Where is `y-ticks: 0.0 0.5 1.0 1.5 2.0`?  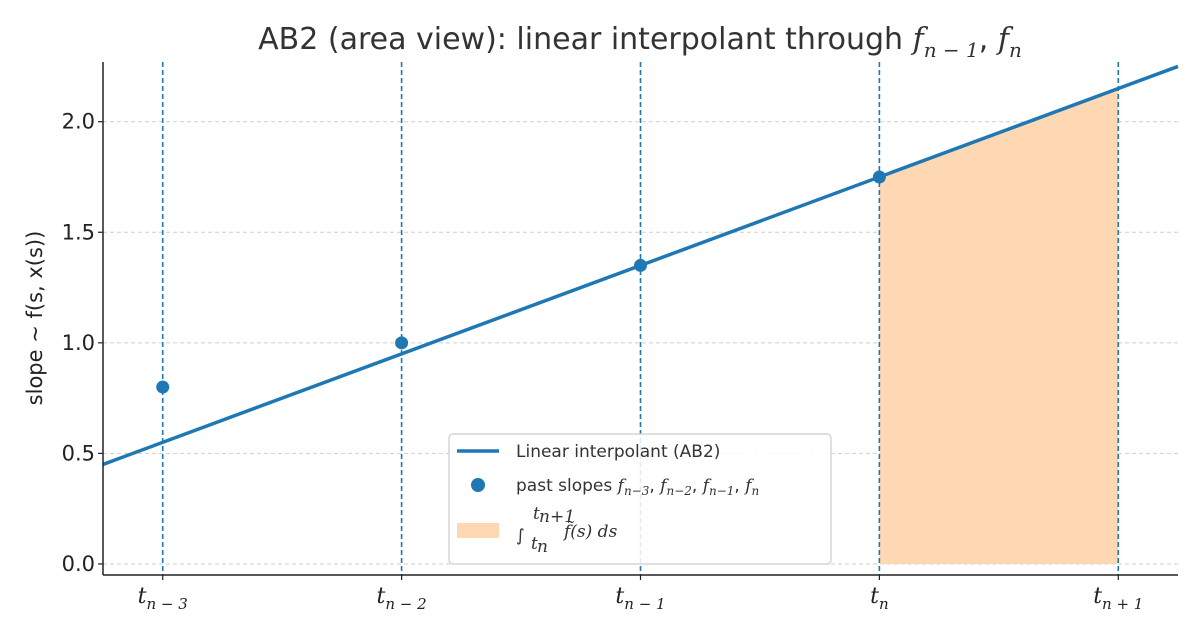
y-ticks: 0.0 0.5 1.0 1.5 2.0 is located at coordinates (82, 343).